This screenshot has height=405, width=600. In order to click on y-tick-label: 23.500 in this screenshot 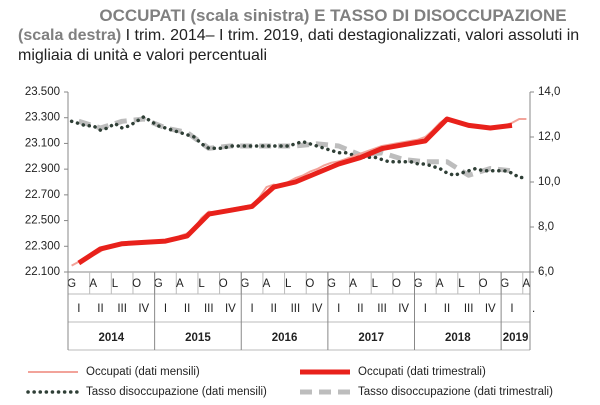, I will do `click(42, 92)`.